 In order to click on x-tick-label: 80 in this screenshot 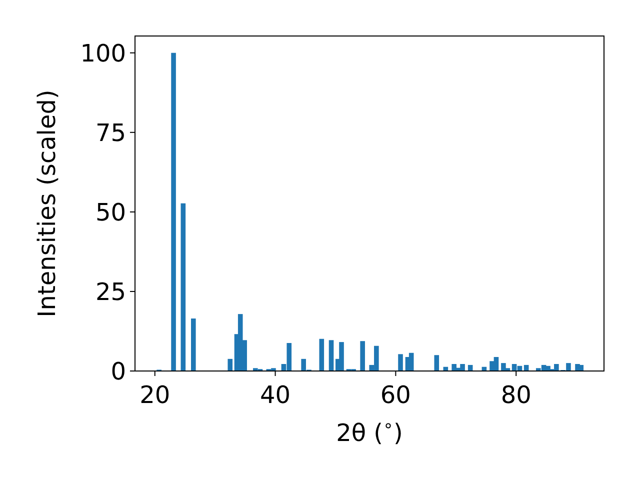, I will do `click(516, 395)`.